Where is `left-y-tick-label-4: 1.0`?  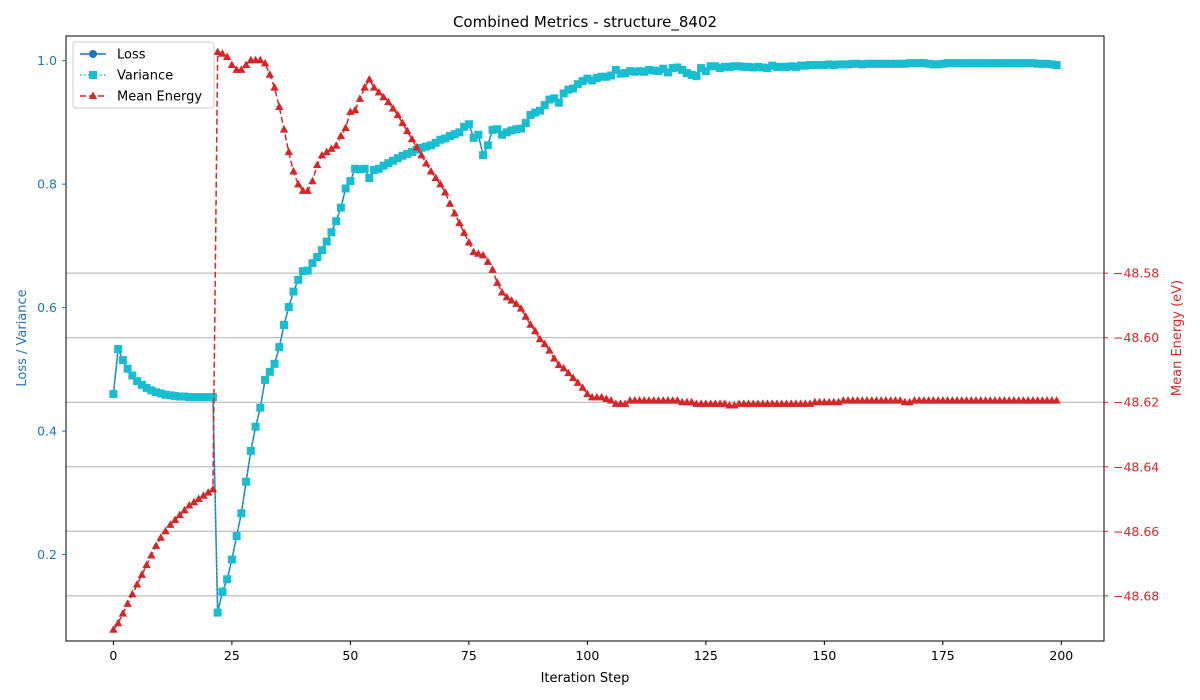
left-y-tick-label-4: 1.0 is located at coordinates (47, 60).